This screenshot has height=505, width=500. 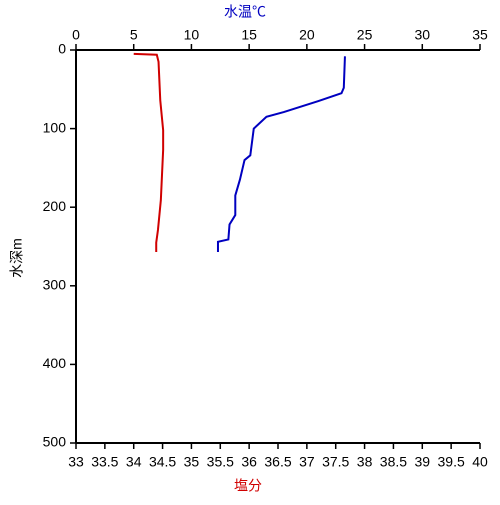 What do you see at coordinates (307, 462) in the screenshot?
I see `x-tick-label: 37` at bounding box center [307, 462].